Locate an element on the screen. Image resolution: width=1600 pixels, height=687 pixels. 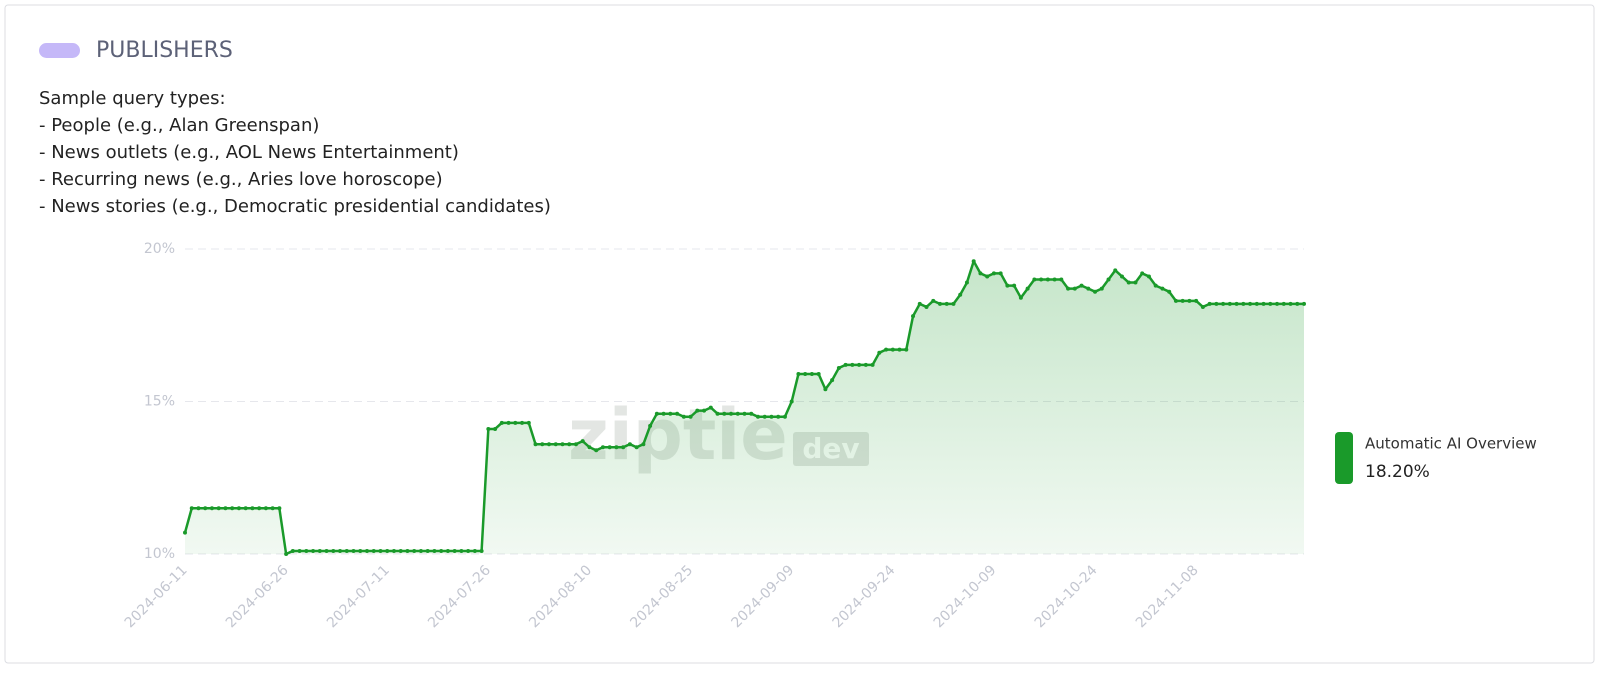
legend-label: Automatic AI Overview is located at coordinates (1451, 444).